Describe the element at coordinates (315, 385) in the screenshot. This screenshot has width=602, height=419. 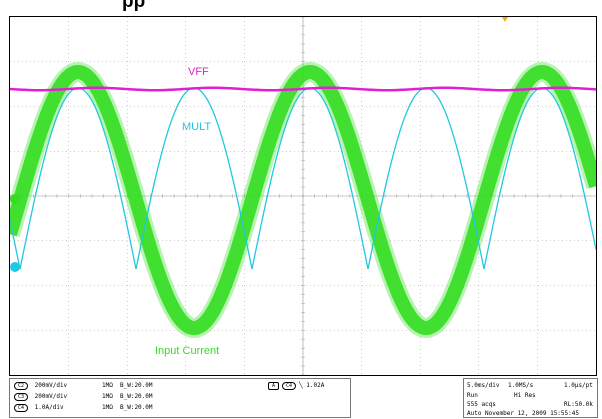
I see `trigger-level: 1.02A` at that location.